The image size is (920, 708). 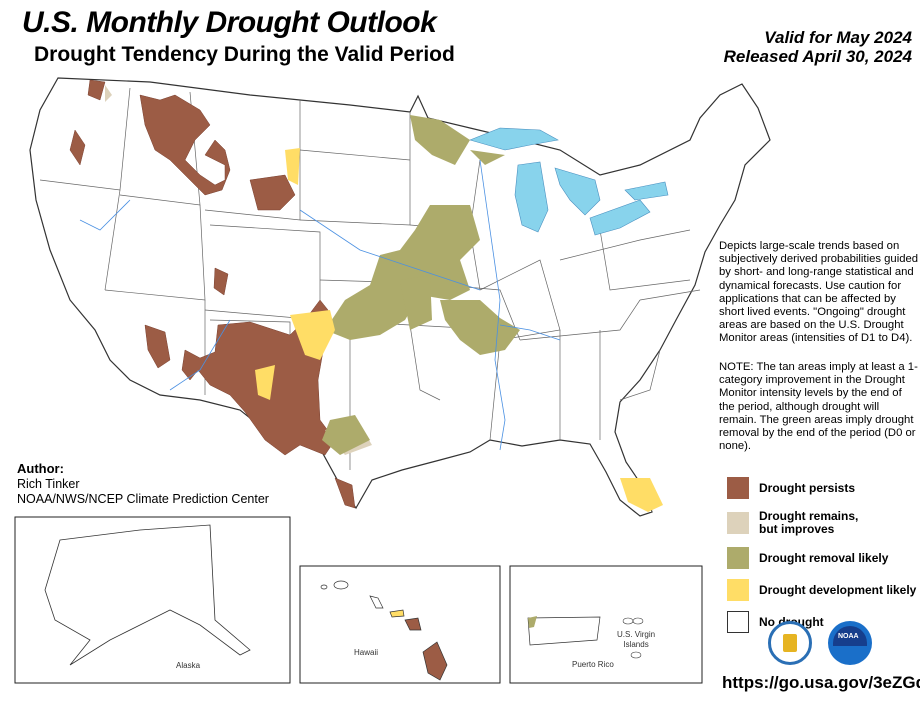 I want to click on legend-label-line2: but improves, so click(x=797, y=529).